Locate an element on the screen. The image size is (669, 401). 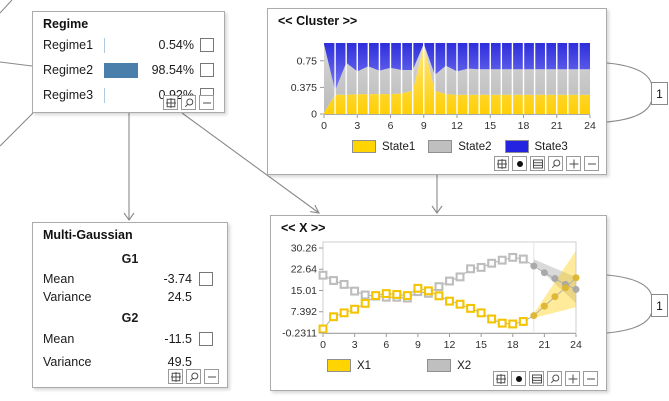
regime-row-1: Regime1 0.54% is located at coordinates (128, 46).